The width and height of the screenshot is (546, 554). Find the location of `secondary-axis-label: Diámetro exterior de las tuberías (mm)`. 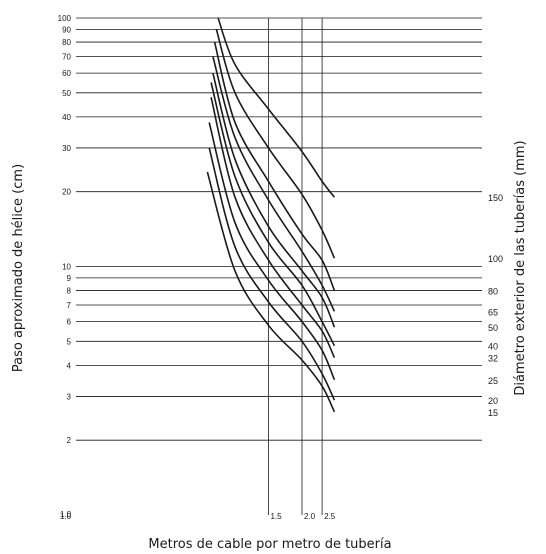

secondary-axis-label: Diámetro exterior de las tuberías (mm) is located at coordinates (520, 267).